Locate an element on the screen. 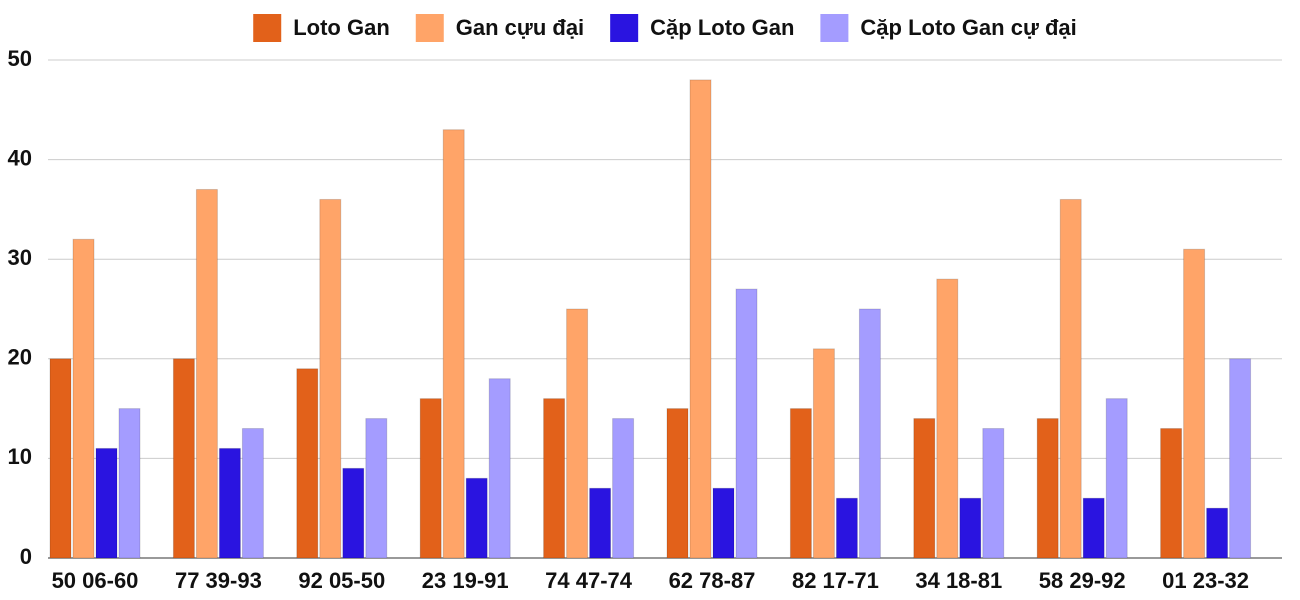  legend-label: Loto Gan is located at coordinates (341, 27).